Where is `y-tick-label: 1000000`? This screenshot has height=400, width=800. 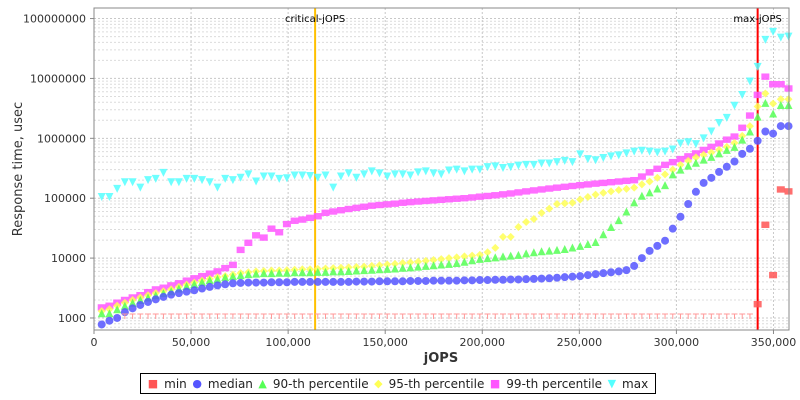 y-tick-label: 1000000 is located at coordinates (61, 138).